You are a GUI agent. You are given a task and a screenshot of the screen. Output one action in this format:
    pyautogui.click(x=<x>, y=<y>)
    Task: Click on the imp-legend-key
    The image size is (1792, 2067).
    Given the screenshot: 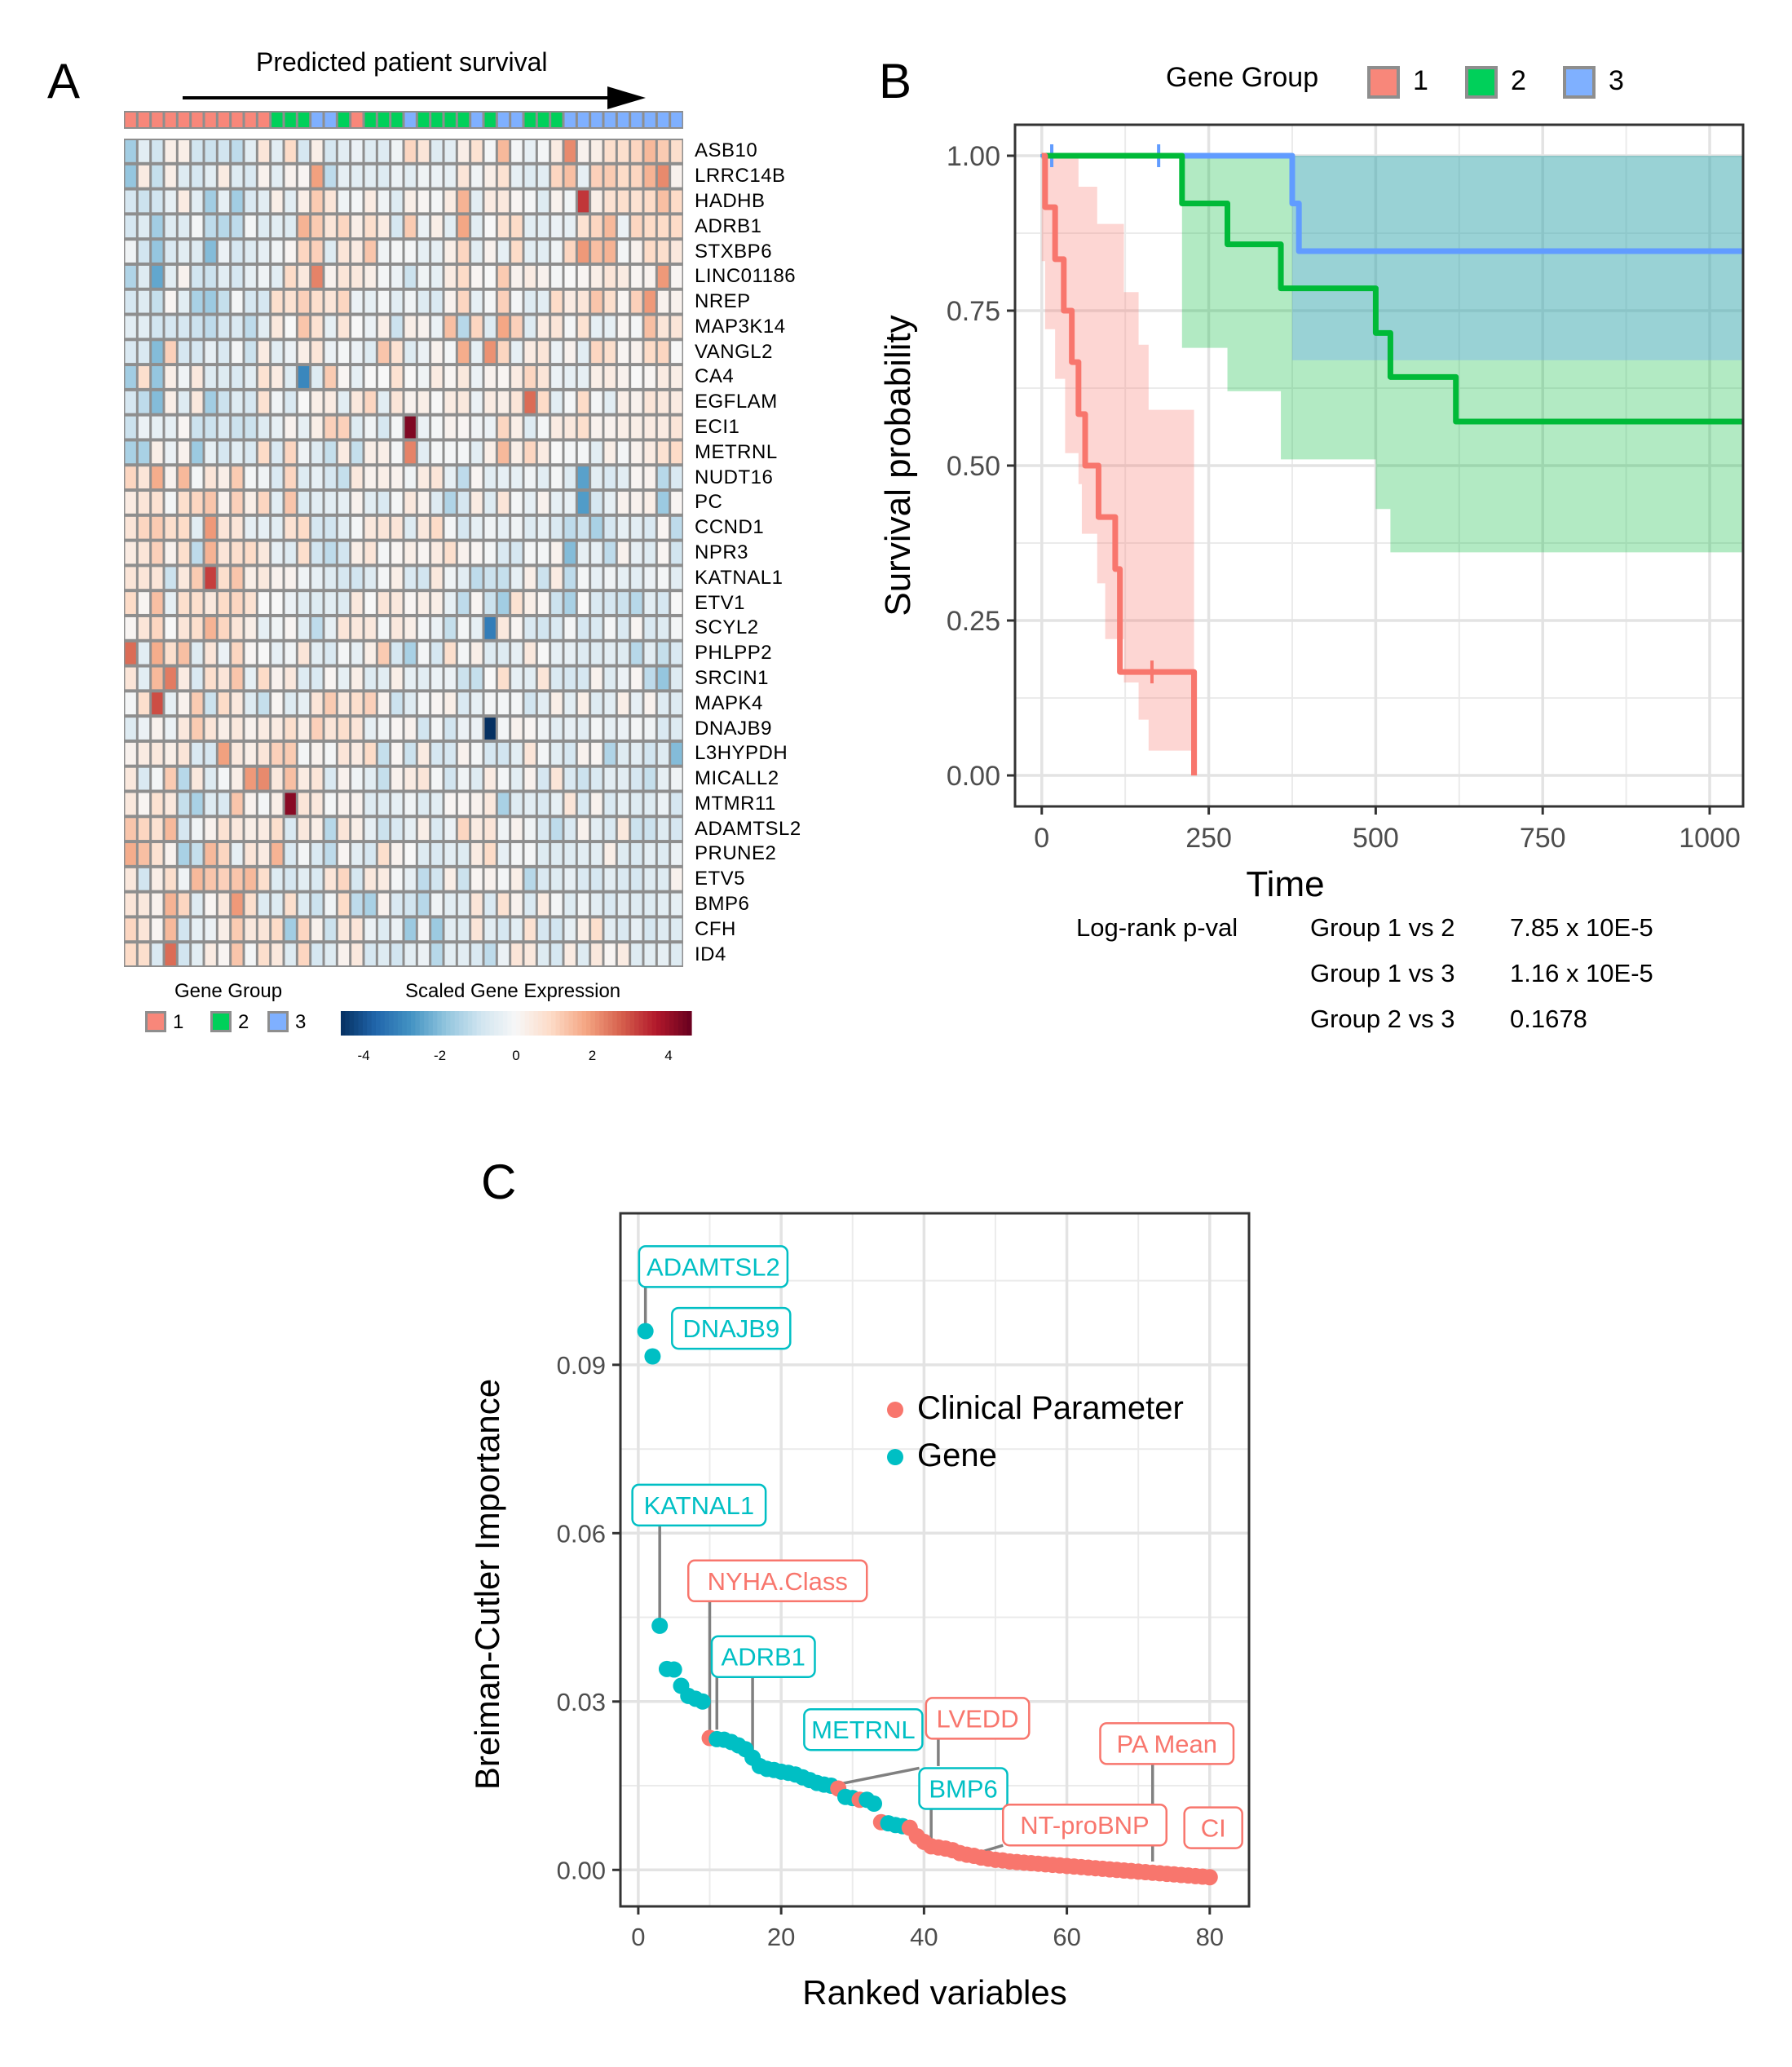 What is the action you would take?
    pyautogui.click(x=895, y=1457)
    